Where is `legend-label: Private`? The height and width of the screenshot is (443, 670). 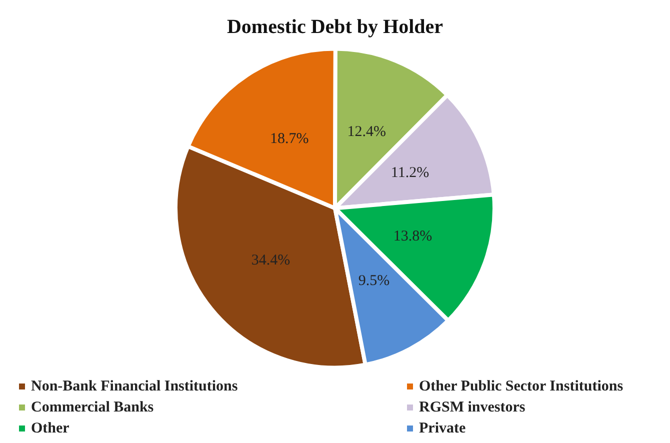 legend-label: Private is located at coordinates (442, 428).